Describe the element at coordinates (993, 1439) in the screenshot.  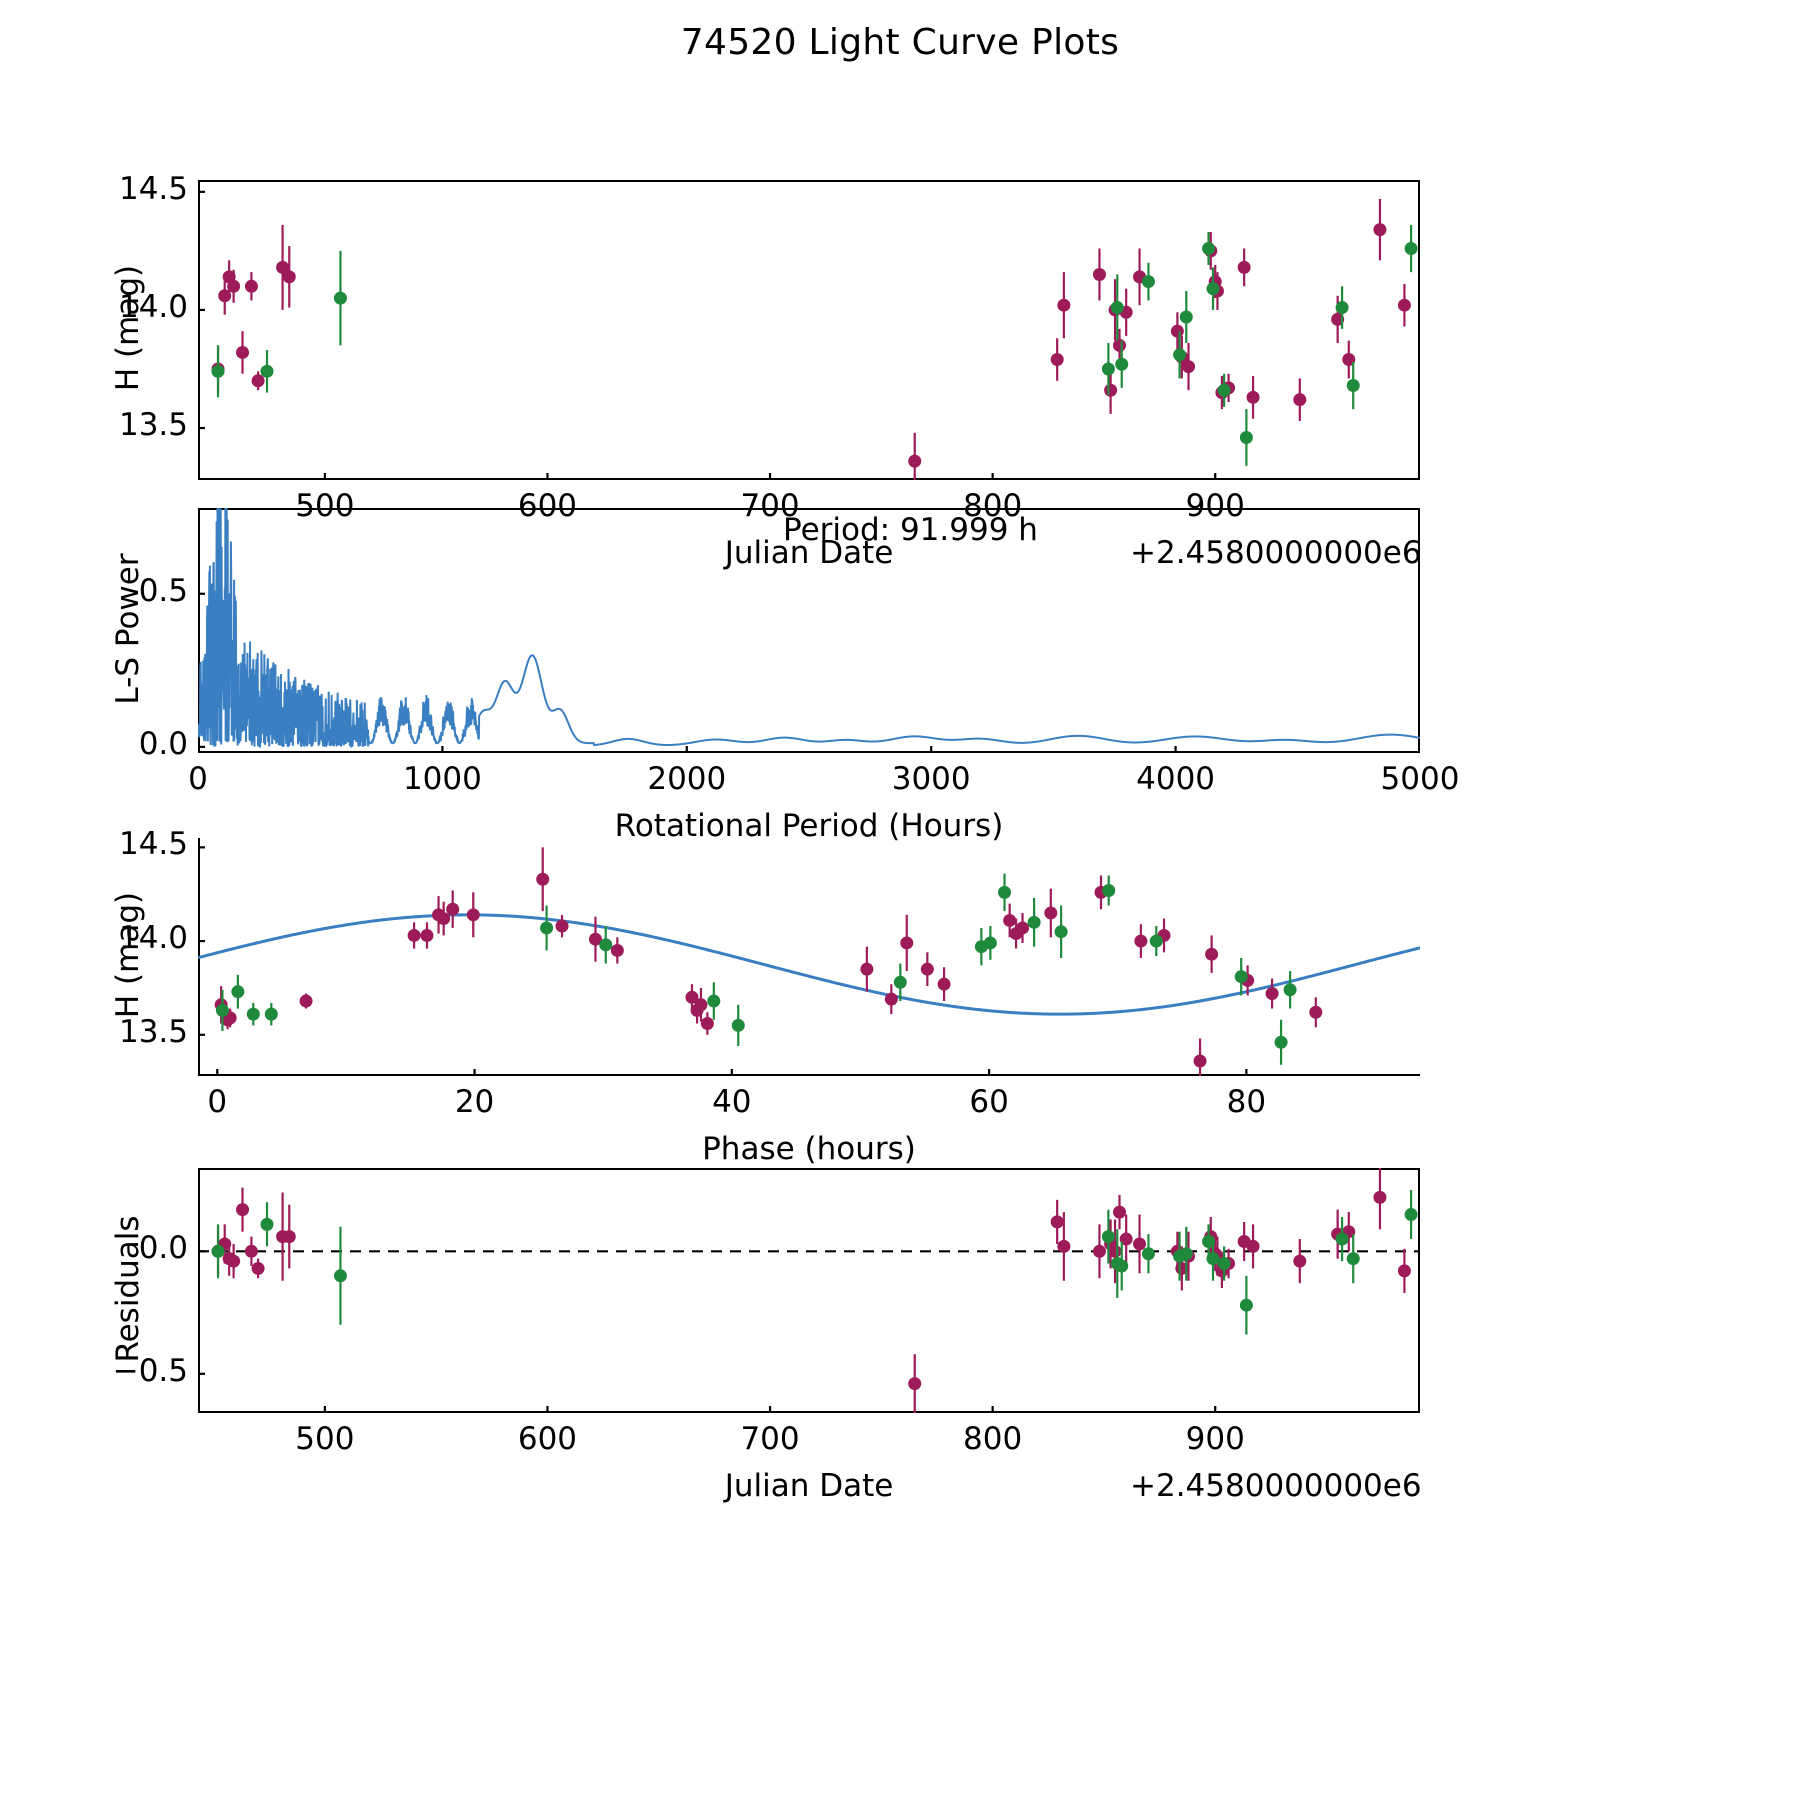
I see `residuals-xtick: 800` at that location.